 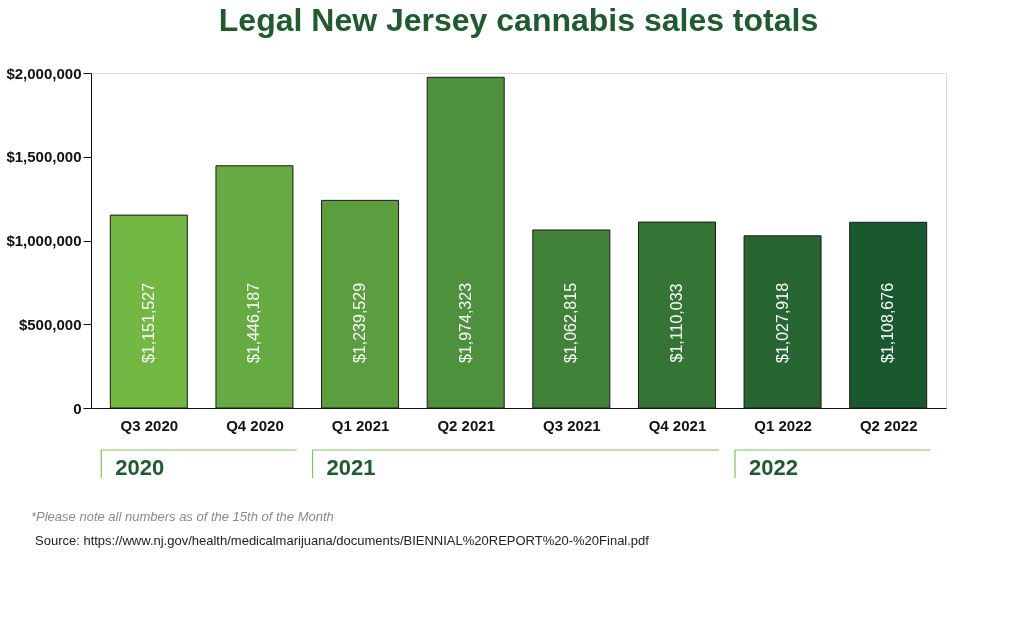 What do you see at coordinates (783, 425) in the screenshot?
I see `x-tick-label: Q1 2022` at bounding box center [783, 425].